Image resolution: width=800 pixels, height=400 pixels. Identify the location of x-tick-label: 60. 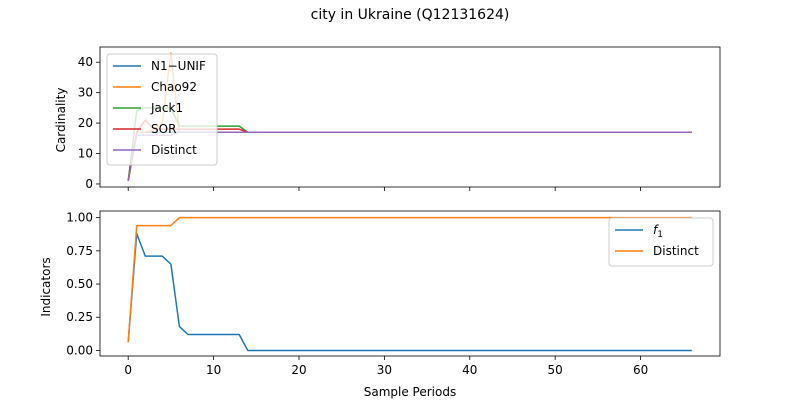
(640, 370).